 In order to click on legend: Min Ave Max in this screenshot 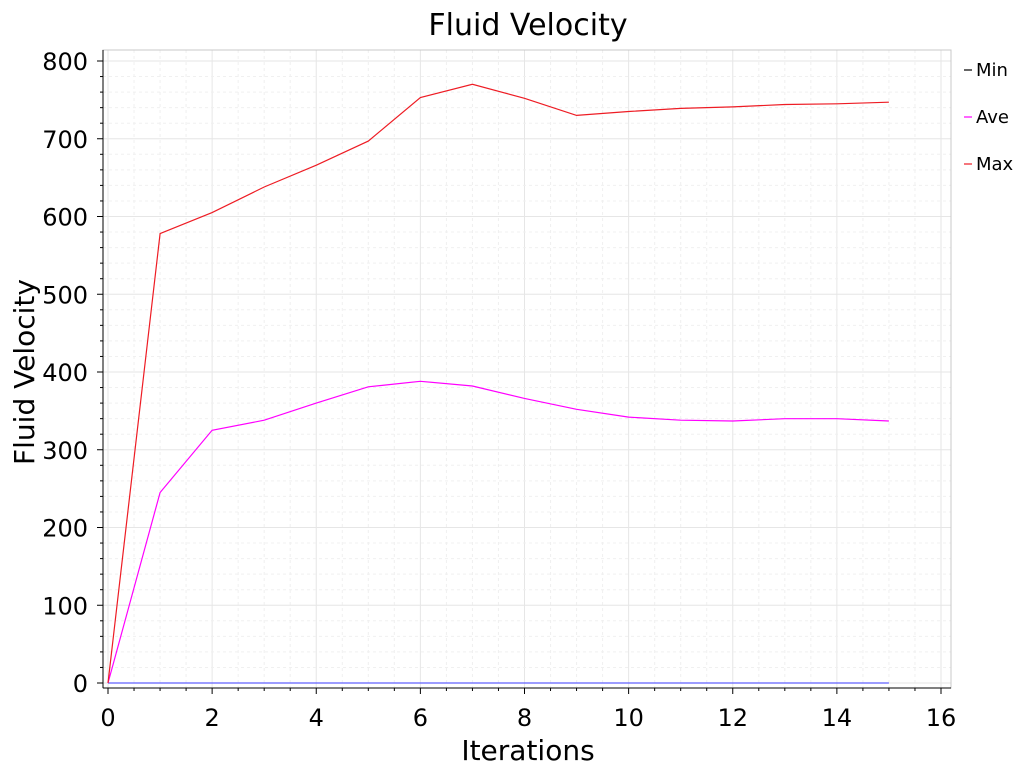, I will do `click(989, 117)`.